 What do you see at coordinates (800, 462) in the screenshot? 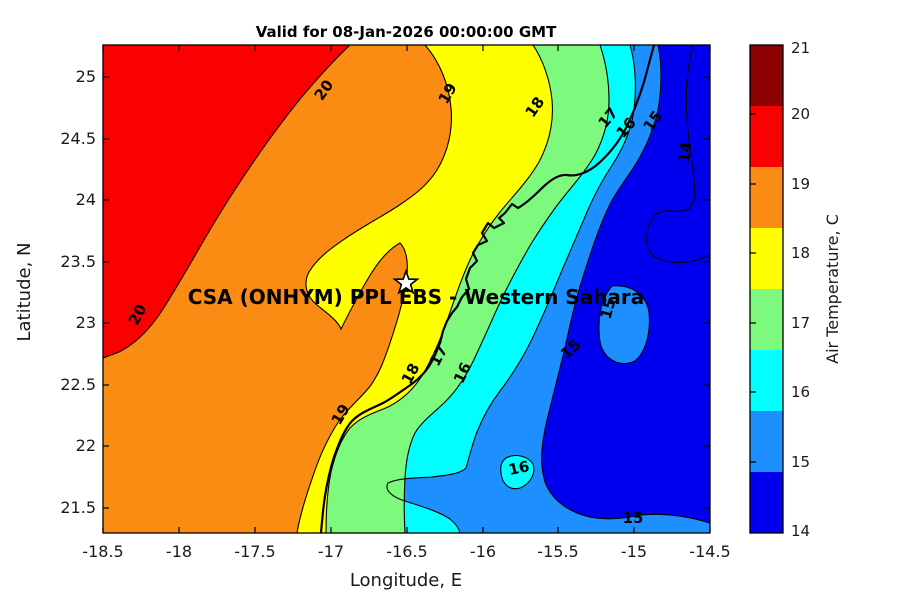
I see `colorbar-tick-label: 15` at bounding box center [800, 462].